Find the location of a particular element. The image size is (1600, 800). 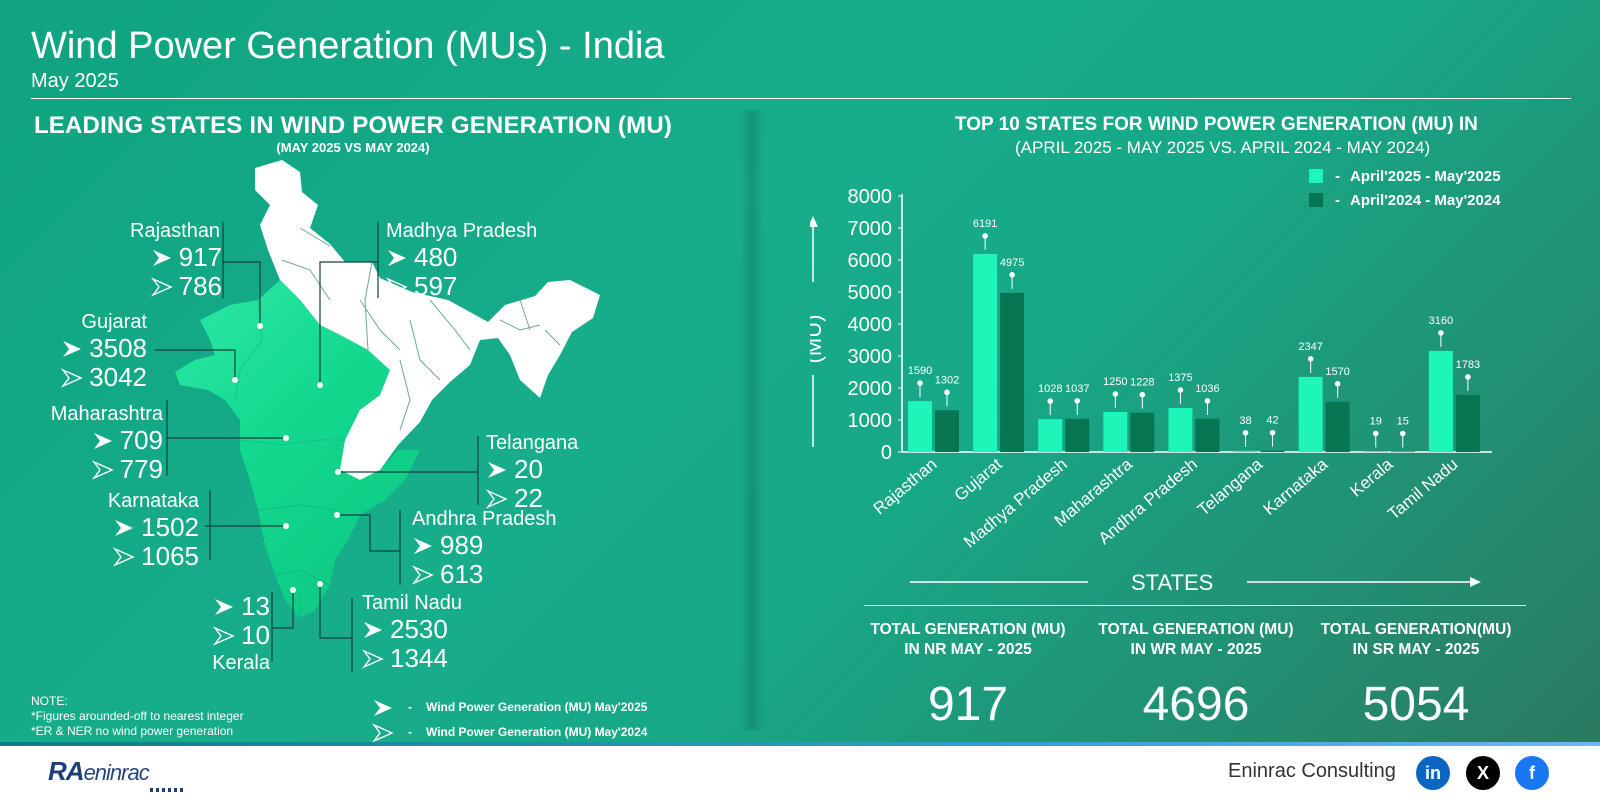

footer: RAeninrac Eninrac Consulting in X f is located at coordinates (800, 773).